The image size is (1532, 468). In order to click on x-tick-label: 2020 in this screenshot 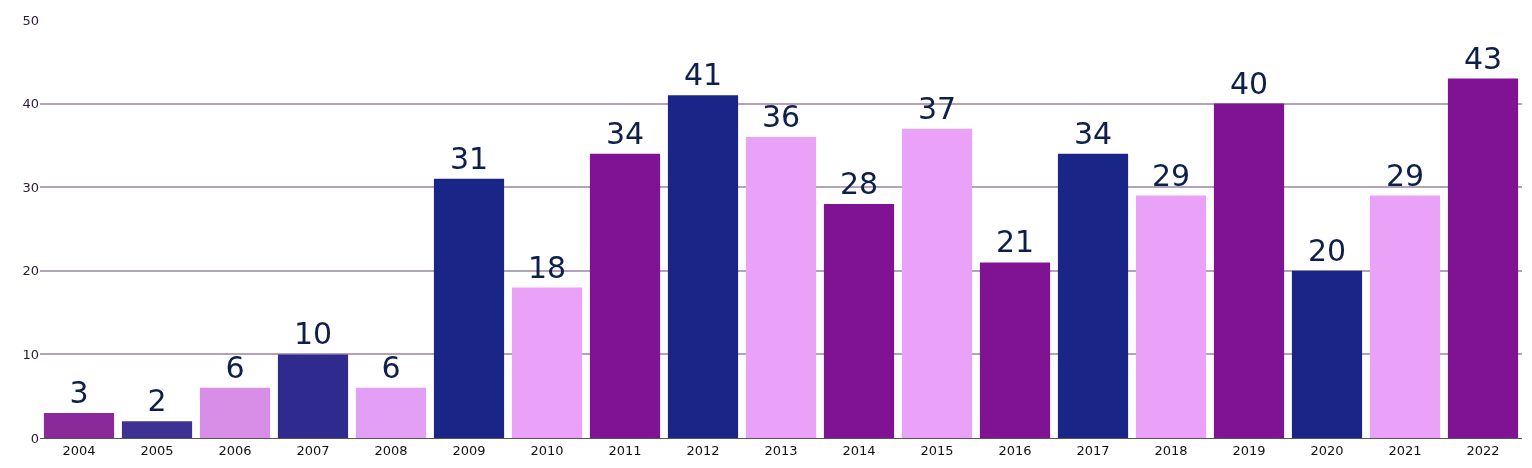, I will do `click(1327, 450)`.